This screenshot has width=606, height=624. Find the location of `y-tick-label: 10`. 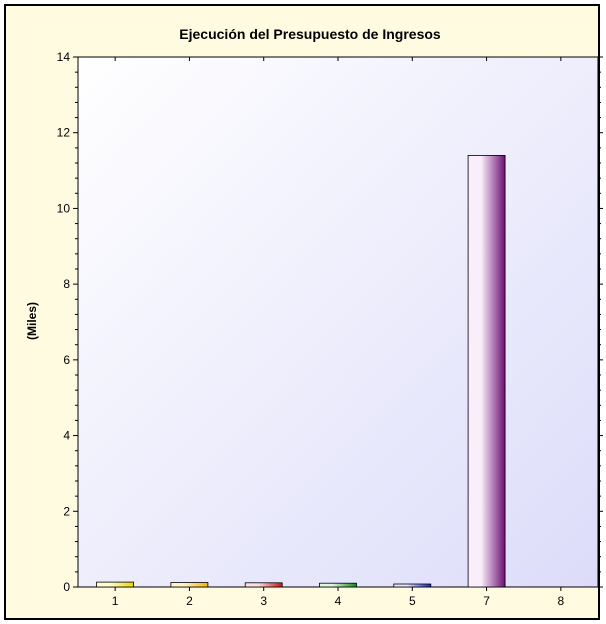

y-tick-label: 10 is located at coordinates (64, 208).